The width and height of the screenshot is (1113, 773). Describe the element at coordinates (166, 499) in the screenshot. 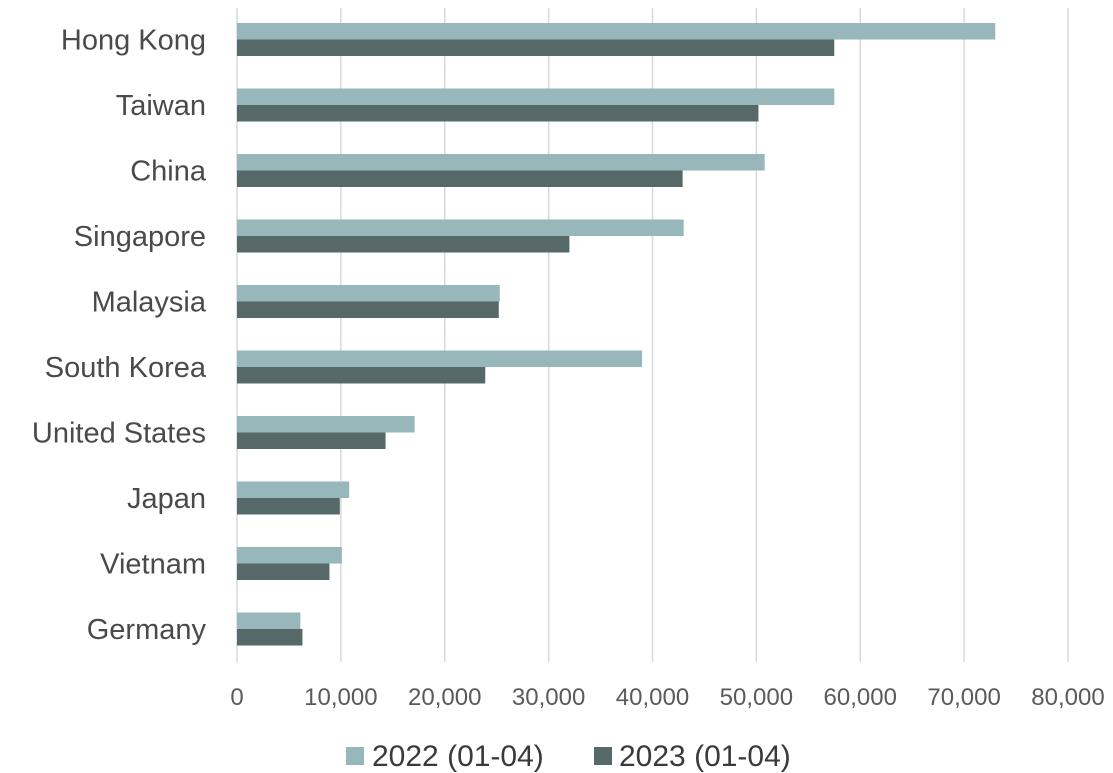

I see `category-label: Japan` at that location.